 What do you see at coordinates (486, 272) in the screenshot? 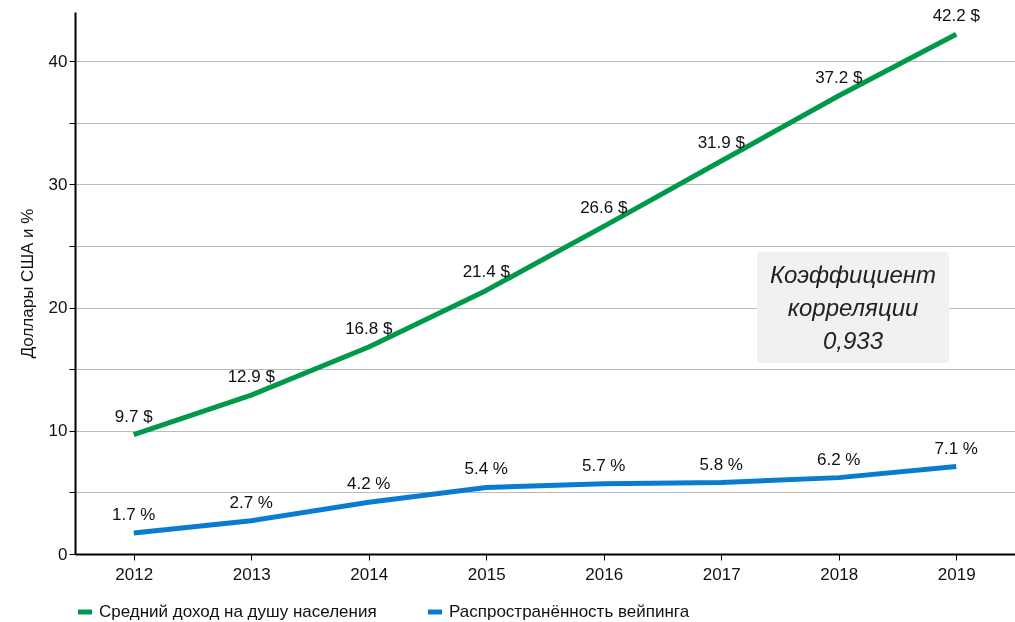
I see `data-label: 21.4 $` at bounding box center [486, 272].